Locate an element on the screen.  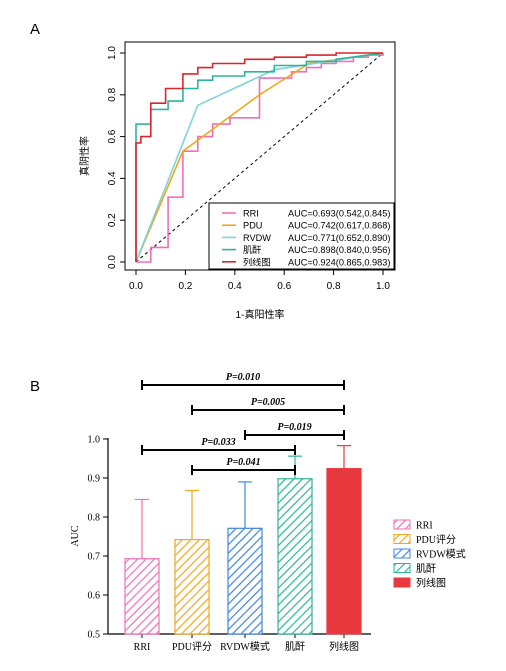
roc-x-tick-label: 1.0 is located at coordinates (383, 286).